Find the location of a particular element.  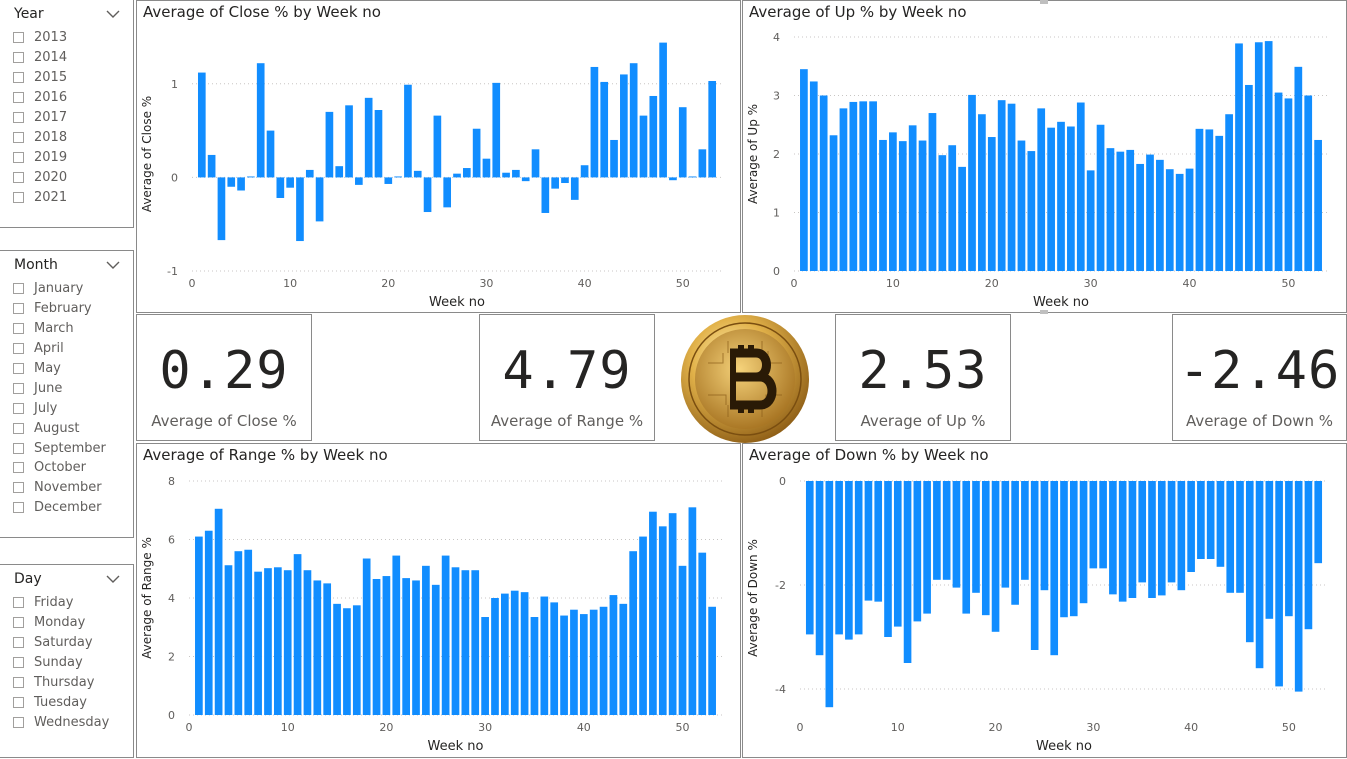

slicer-option: November is located at coordinates (73, 488).